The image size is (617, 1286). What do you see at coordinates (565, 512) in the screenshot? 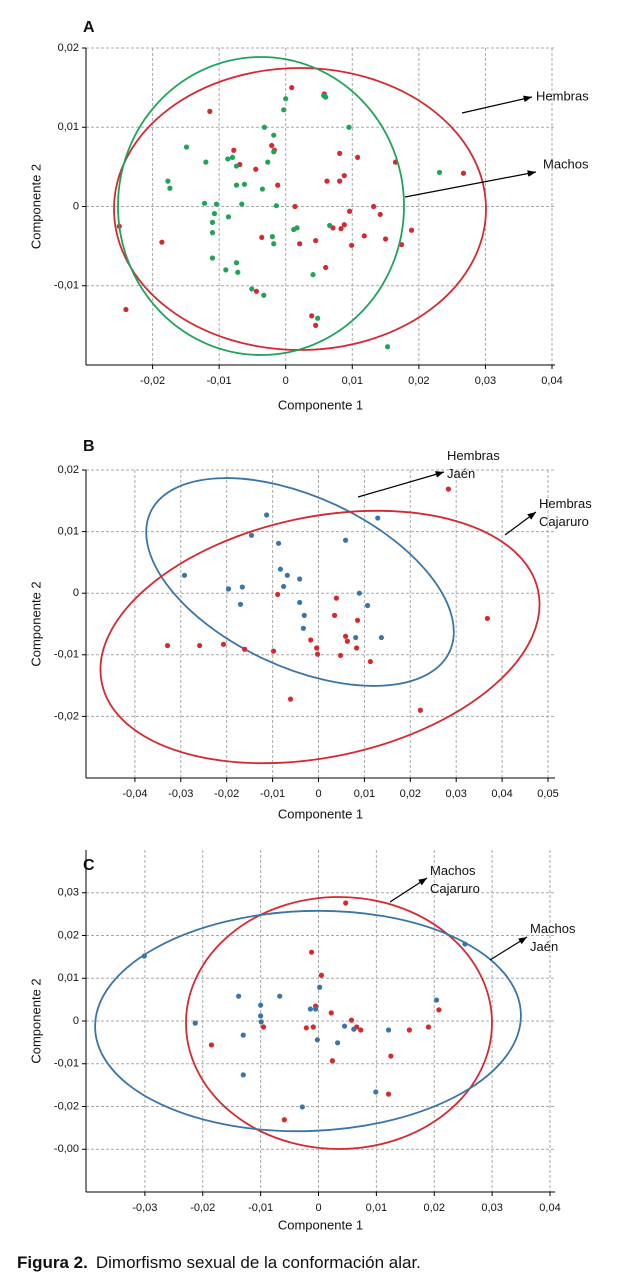
I see `series-label: Hembras Cajaruro` at bounding box center [565, 512].